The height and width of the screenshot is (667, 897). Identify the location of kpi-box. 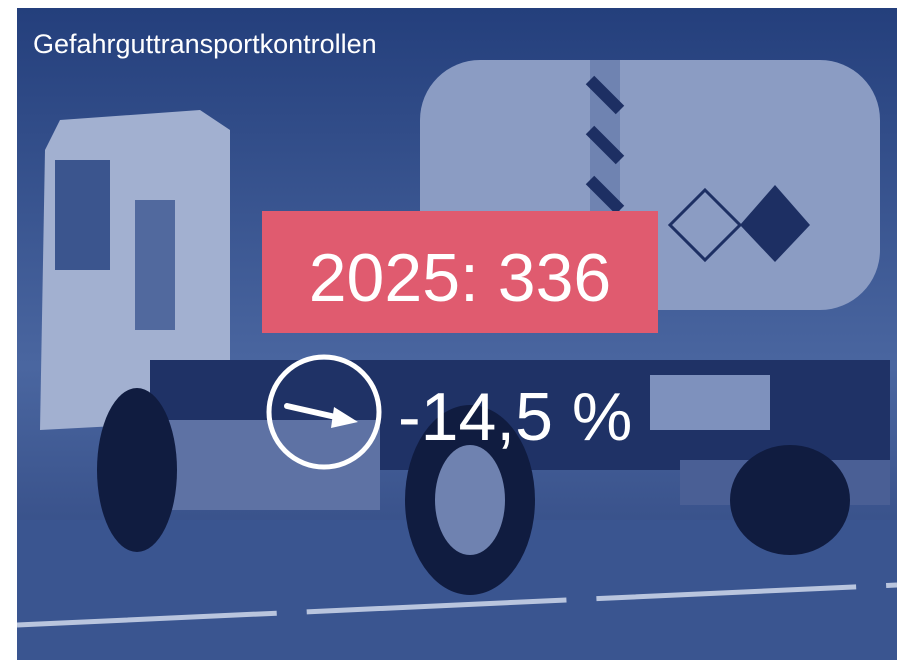
(460, 272).